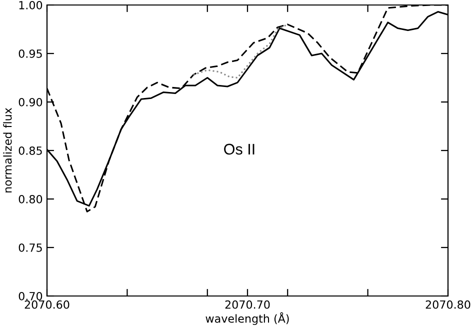 This screenshot has height=328, width=475. I want to click on x-tick-label: 2070.80, so click(448, 304).